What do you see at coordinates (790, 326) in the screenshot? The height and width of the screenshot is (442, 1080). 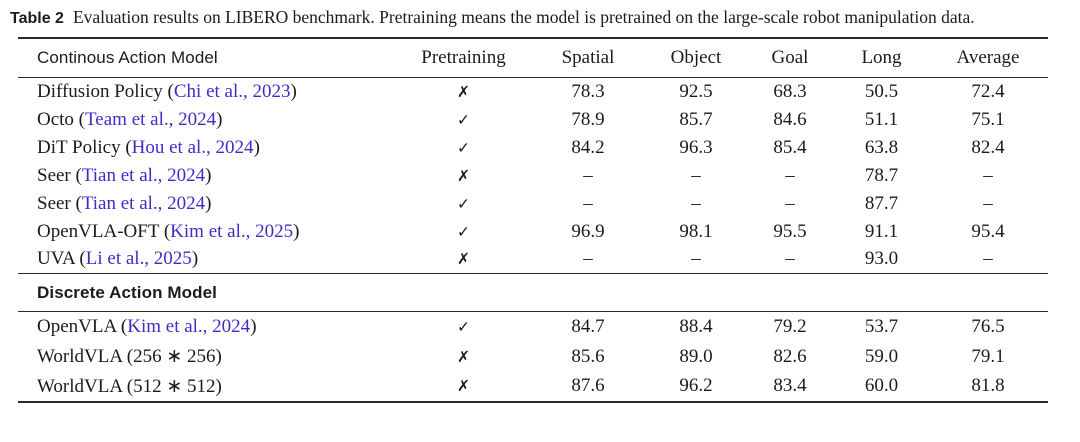 I see `metric-value: 79.2` at bounding box center [790, 326].